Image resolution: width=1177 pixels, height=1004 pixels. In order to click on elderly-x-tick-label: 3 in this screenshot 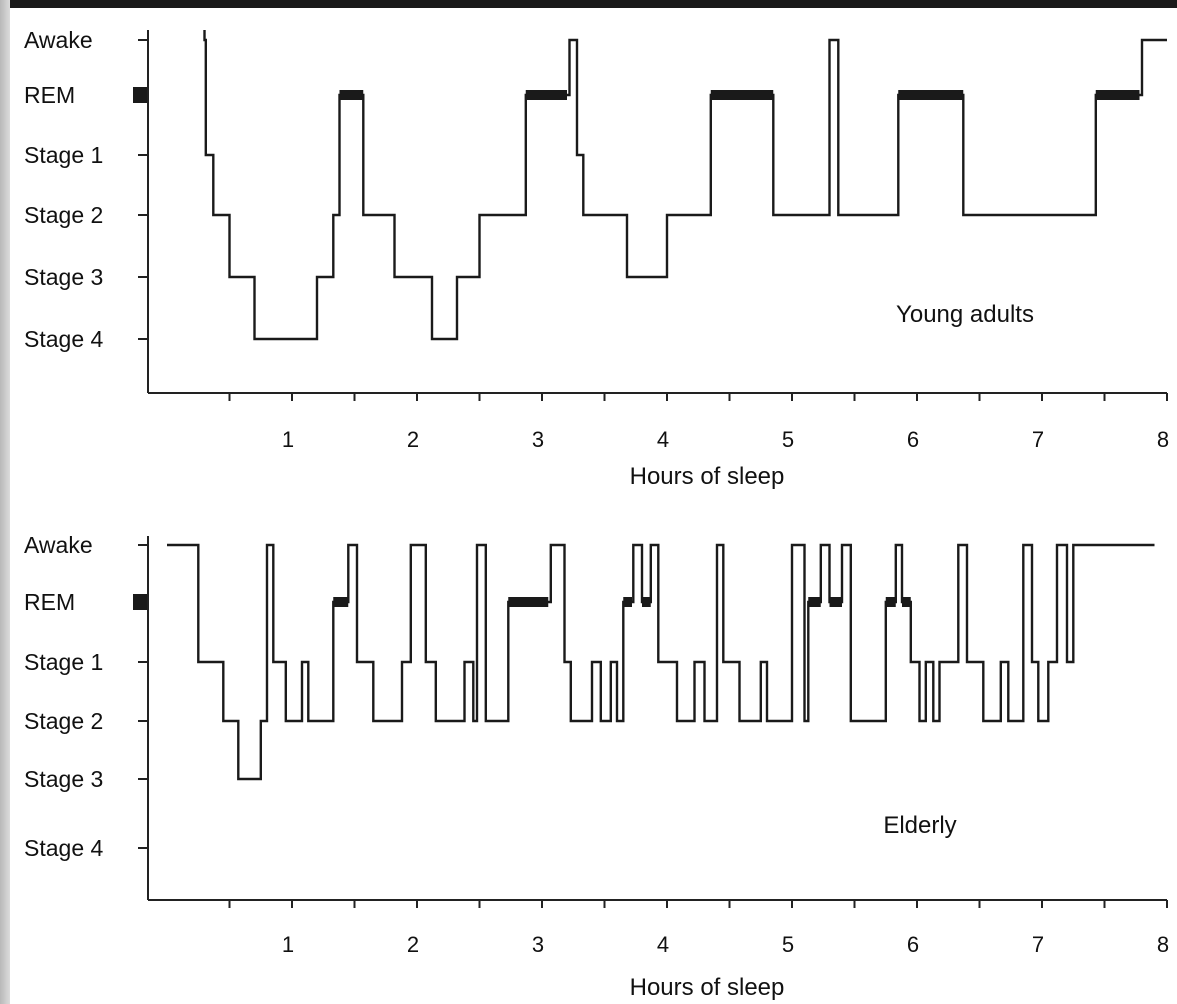, I will do `click(538, 944)`.